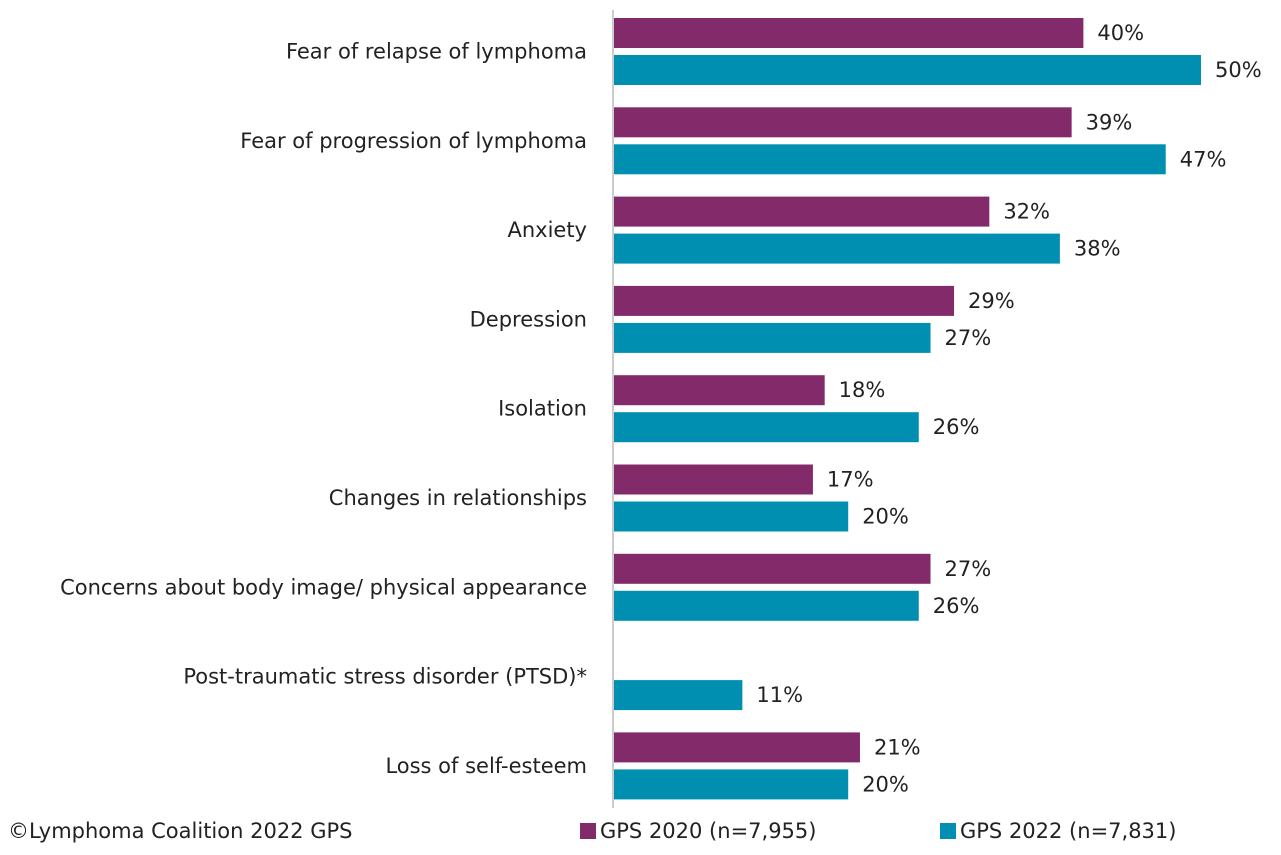 Image resolution: width=1281 pixels, height=855 pixels. I want to click on data-label: 40%, so click(1120, 33).